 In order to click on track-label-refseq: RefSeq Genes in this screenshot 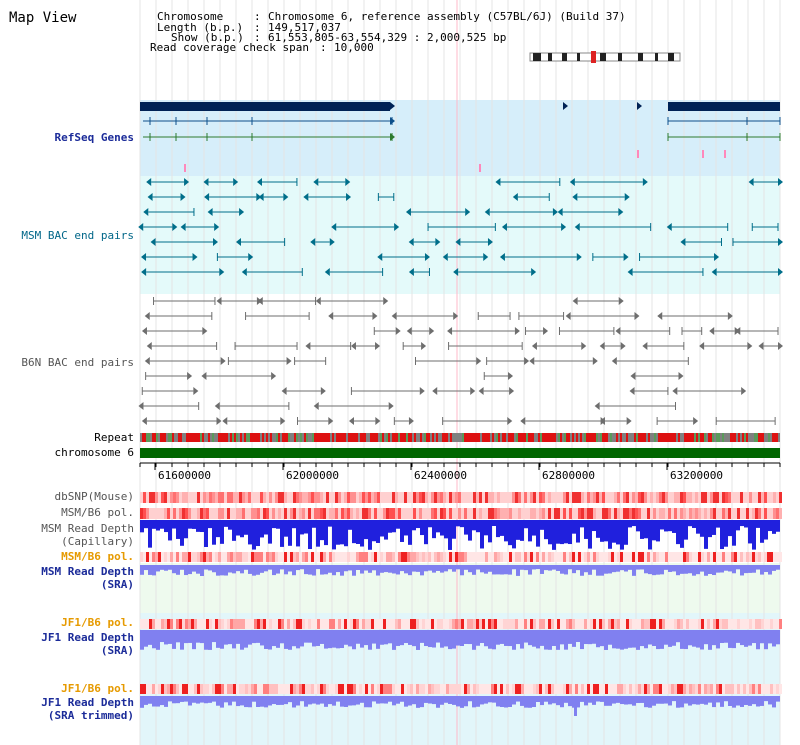, I will do `click(94, 137)`.